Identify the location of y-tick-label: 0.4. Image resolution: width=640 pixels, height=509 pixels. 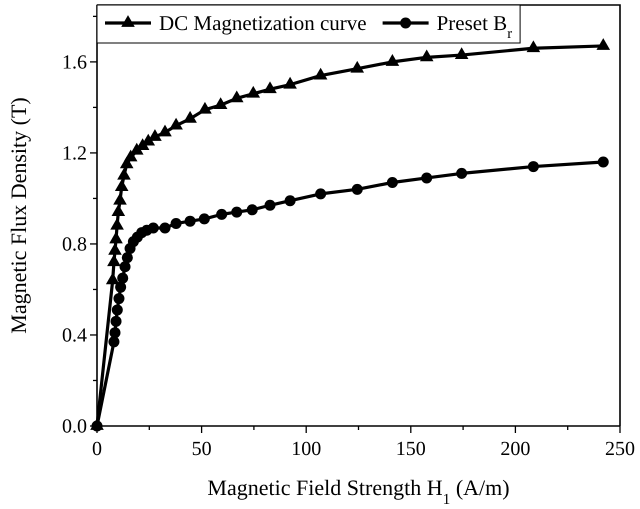
(74, 335).